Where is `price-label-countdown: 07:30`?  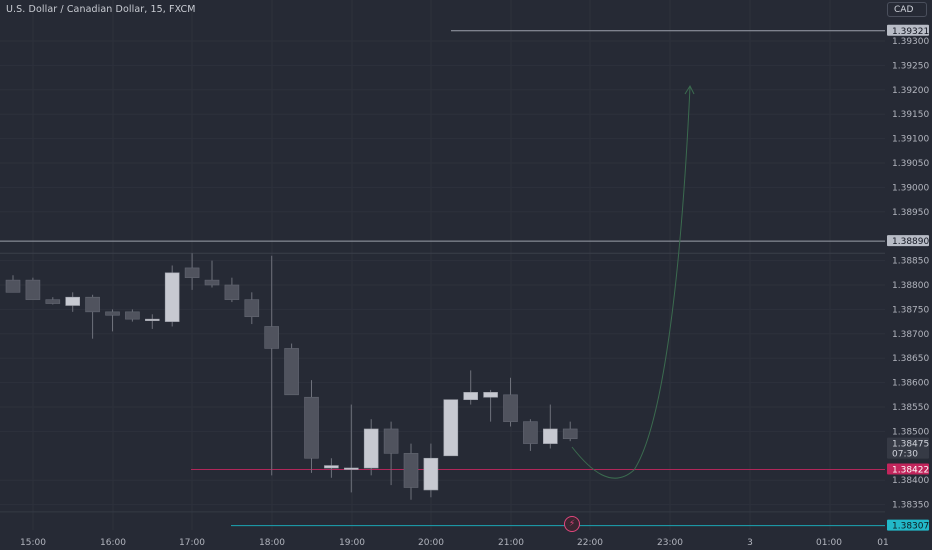 price-label-countdown: 07:30 is located at coordinates (905, 455).